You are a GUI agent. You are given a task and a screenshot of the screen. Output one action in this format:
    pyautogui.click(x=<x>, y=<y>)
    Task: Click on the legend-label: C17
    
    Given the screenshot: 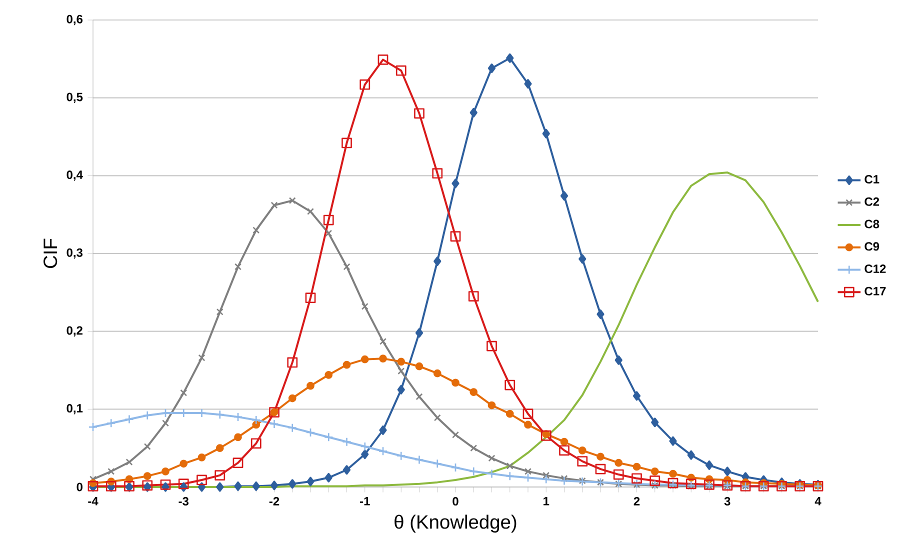 What is the action you would take?
    pyautogui.click(x=875, y=291)
    